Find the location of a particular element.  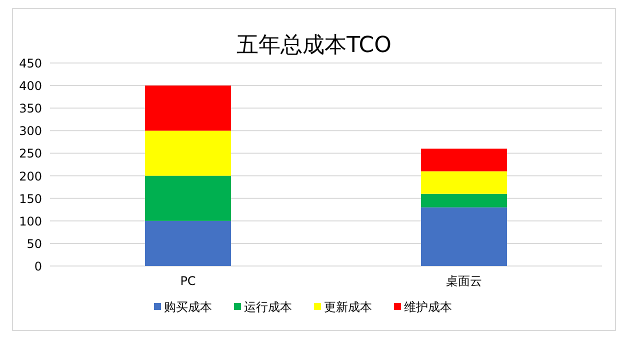

y-tick-label: 200 is located at coordinates (30, 176).